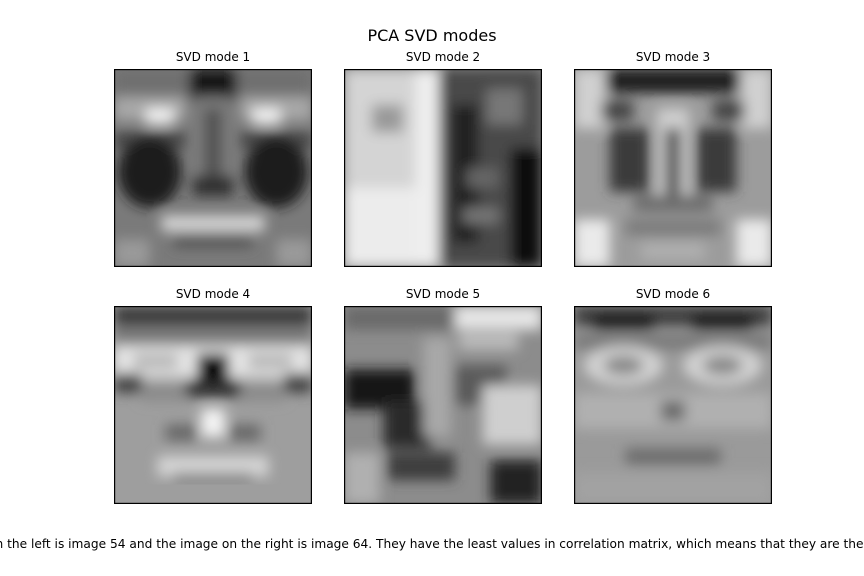 This screenshot has width=864, height=576. What do you see at coordinates (673, 294) in the screenshot?
I see `panel-title: SVD mode 6` at bounding box center [673, 294].